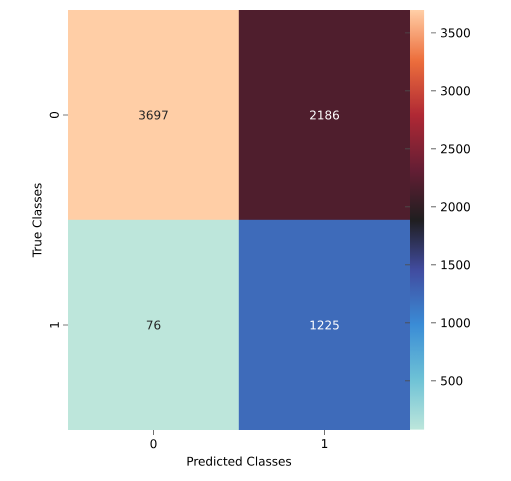  What do you see at coordinates (324, 325) in the screenshot?
I see `data-label: 1225` at bounding box center [324, 325].